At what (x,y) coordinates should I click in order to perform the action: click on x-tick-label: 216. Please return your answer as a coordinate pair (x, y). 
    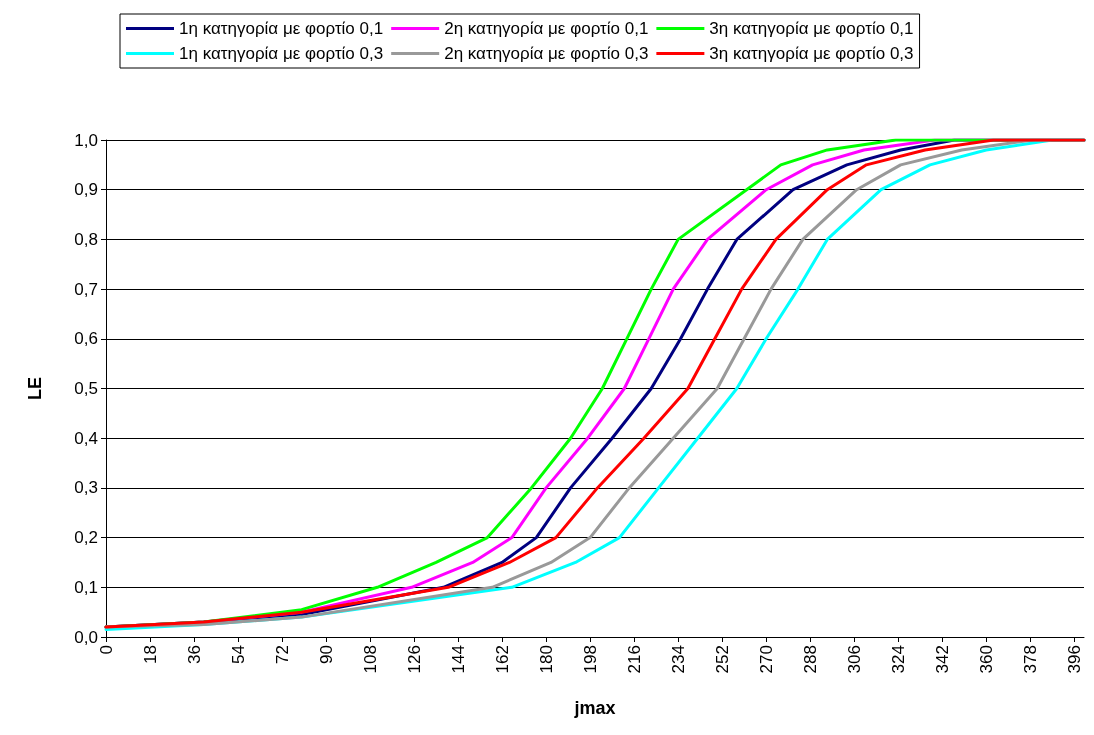
    Looking at the image, I should click on (634, 659).